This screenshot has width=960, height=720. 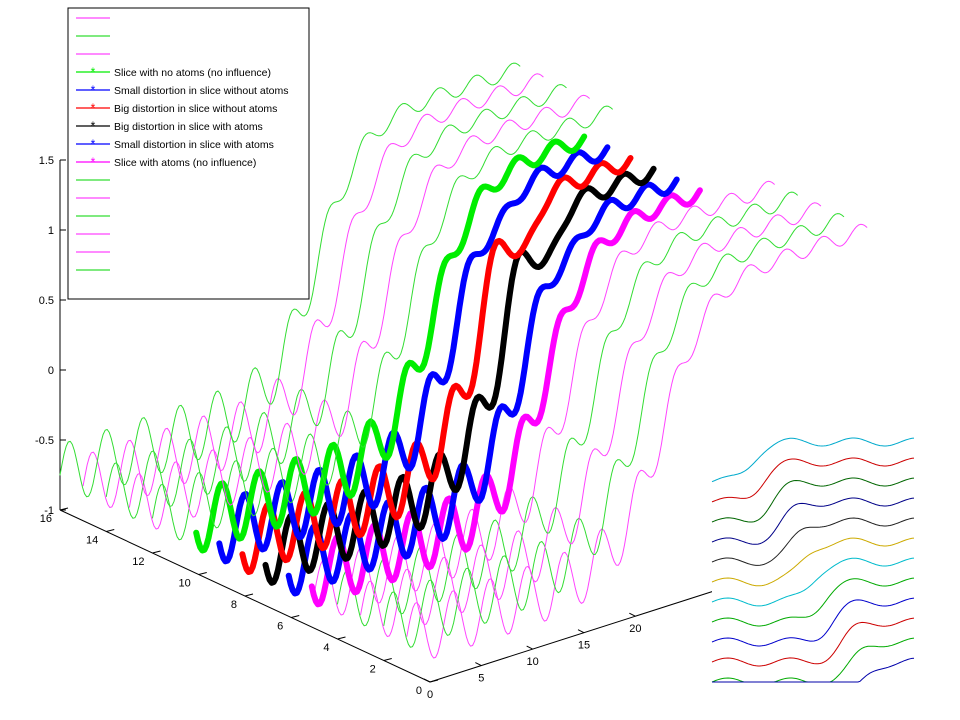 What do you see at coordinates (44, 441) in the screenshot?
I see `z-tick-label: -0.5` at bounding box center [44, 441].